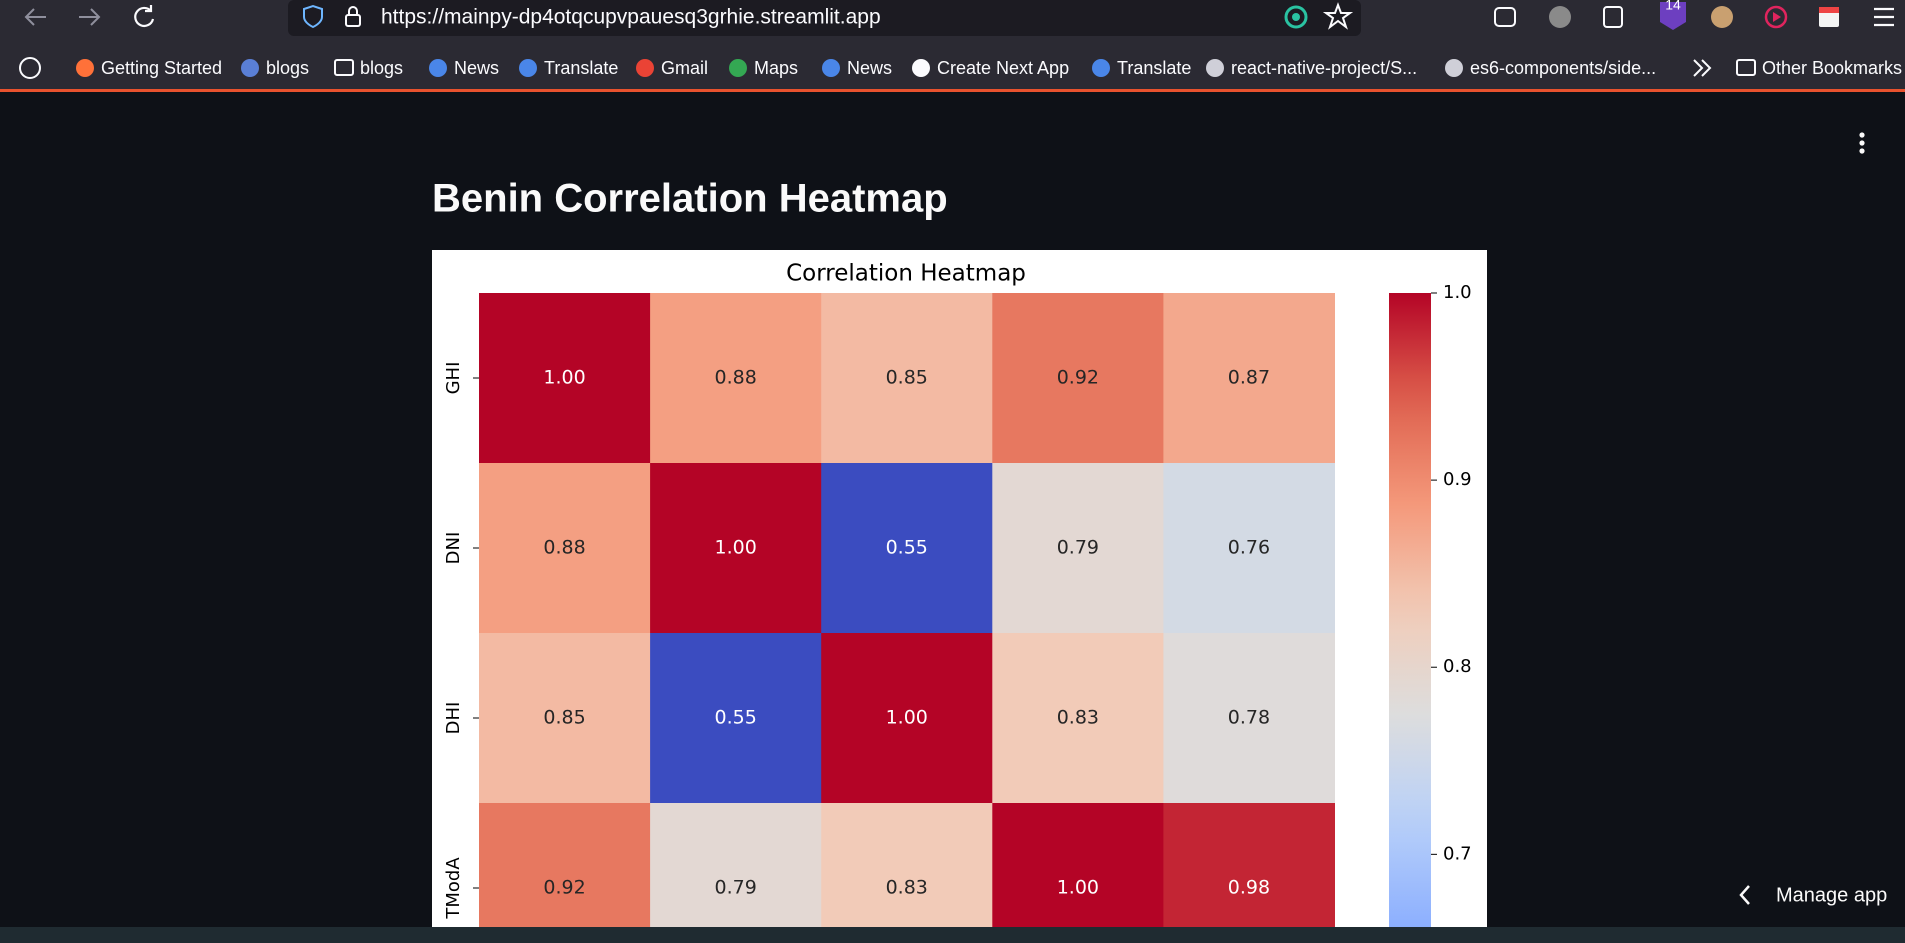 This screenshot has width=1905, height=943. I want to click on status-strip, so click(952, 935).